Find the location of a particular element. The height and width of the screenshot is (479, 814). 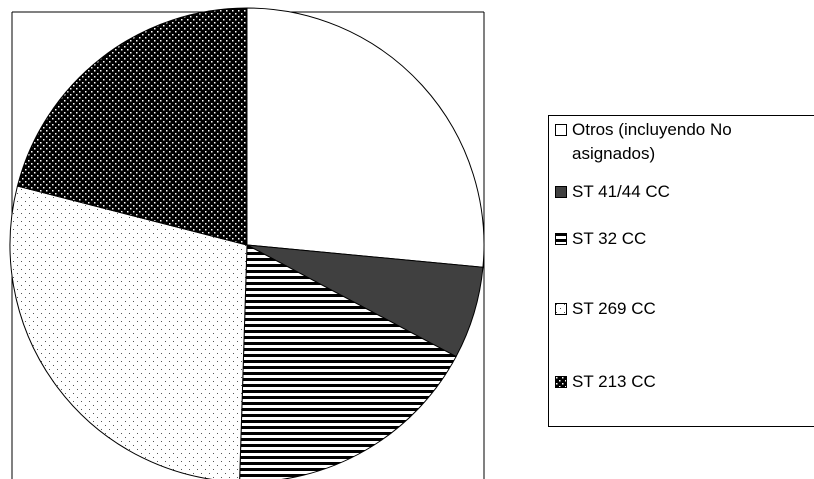

legend-label: Otros (incluyendo No asignados) is located at coordinates (652, 141).